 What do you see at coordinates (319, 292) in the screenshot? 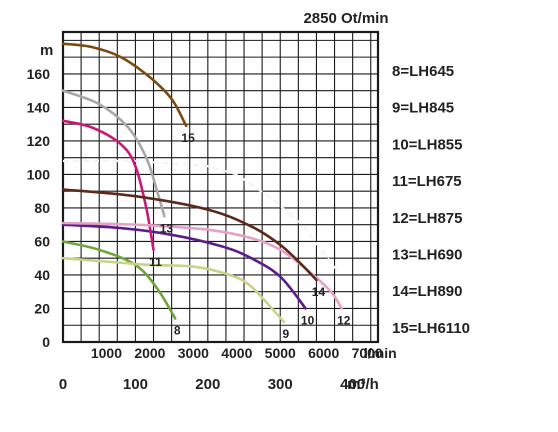
I see `curve-label-14: 14` at bounding box center [319, 292].